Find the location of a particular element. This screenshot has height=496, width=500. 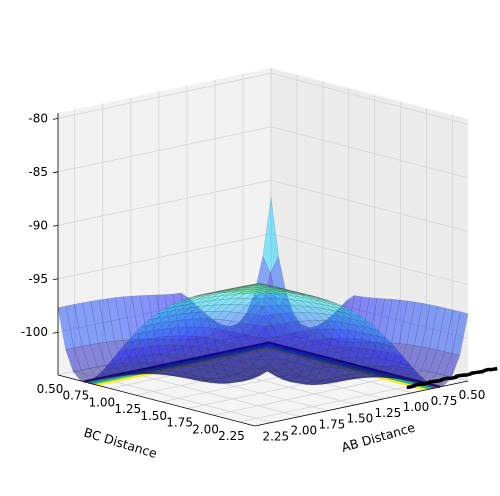

trajectory-line is located at coordinates (452, 378).